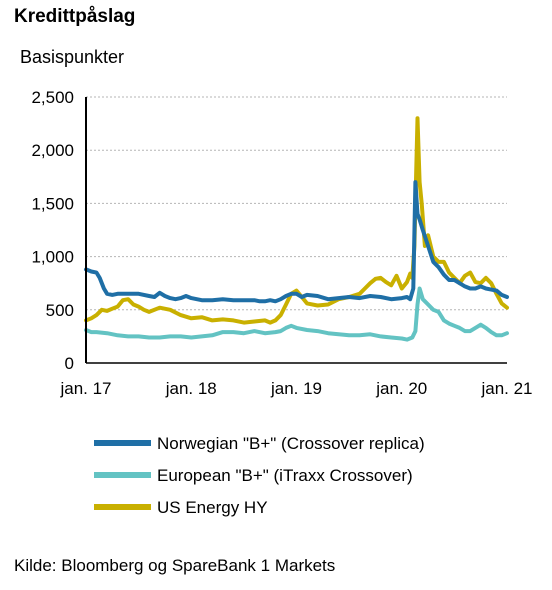  I want to click on y-axis-ticks: 0 500 1,000 1,500 2,000 2,500, so click(52, 230).